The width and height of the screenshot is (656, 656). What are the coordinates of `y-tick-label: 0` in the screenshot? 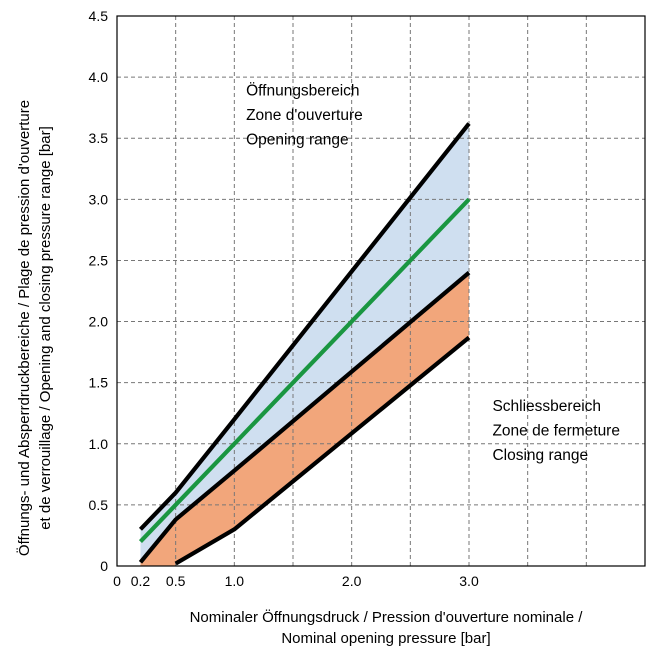 It's located at (104, 566).